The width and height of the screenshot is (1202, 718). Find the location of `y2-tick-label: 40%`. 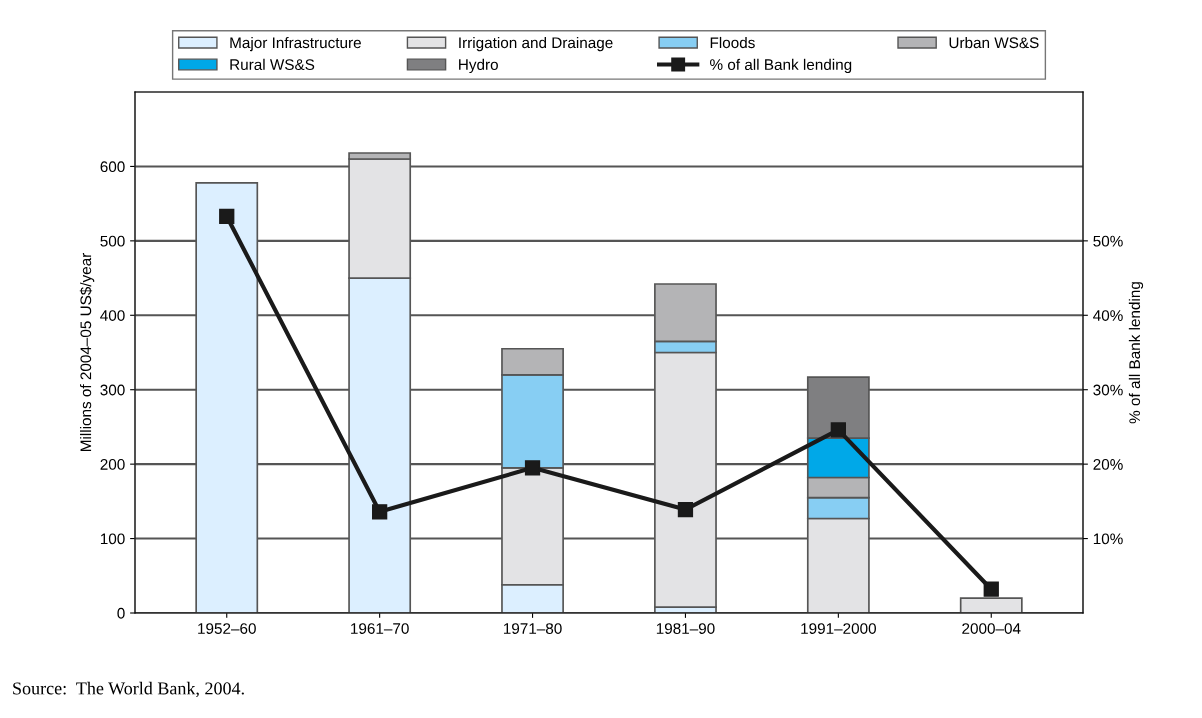

y2-tick-label: 40% is located at coordinates (1108, 315).